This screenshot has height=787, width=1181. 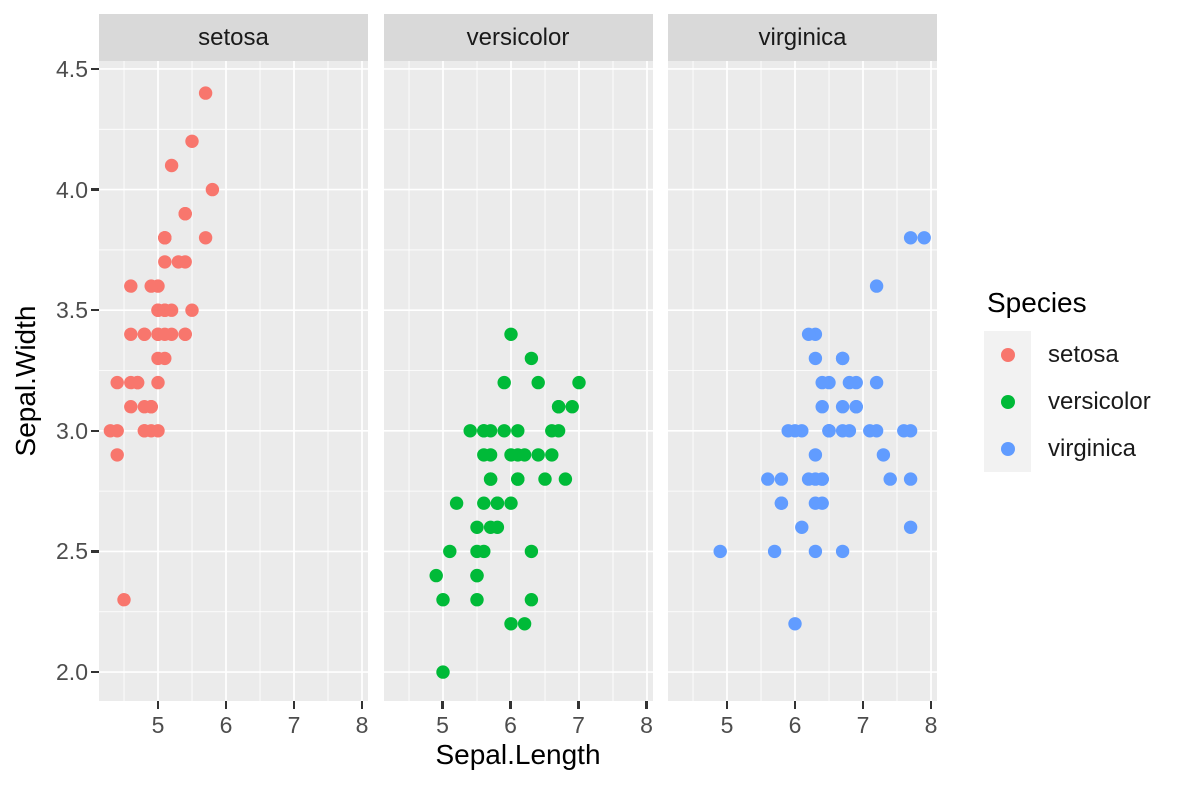 I want to click on facet-strip-label: setosa, so click(x=233, y=37).